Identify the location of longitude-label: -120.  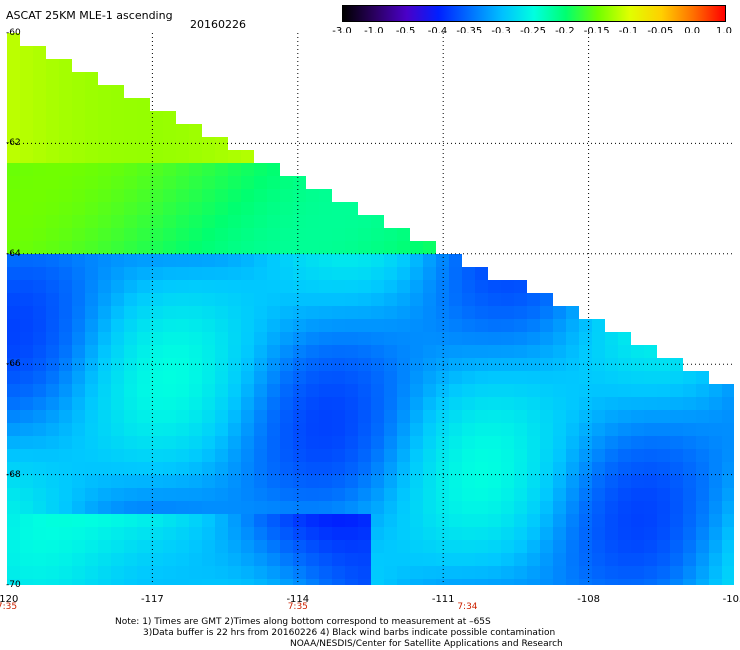
(9, 599).